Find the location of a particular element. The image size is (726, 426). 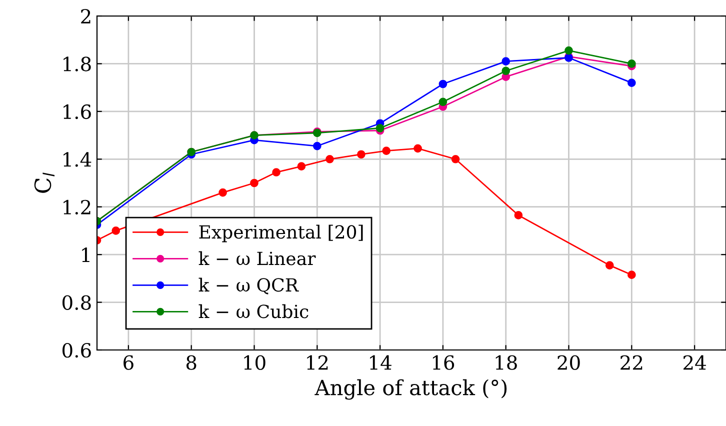

x-tick-label: 10 is located at coordinates (255, 362).